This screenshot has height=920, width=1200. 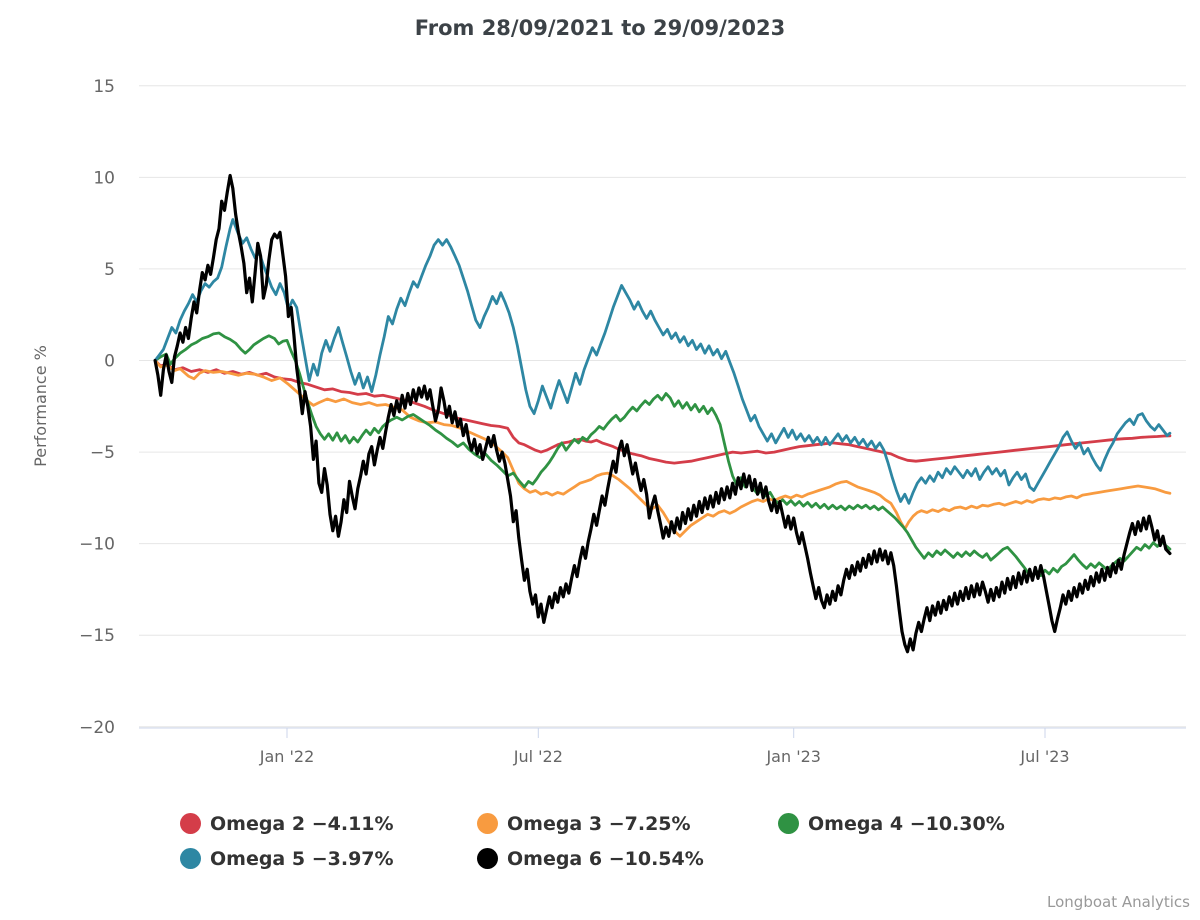 What do you see at coordinates (600, 28) in the screenshot?
I see `chart-title: From 28/09/2021 to 29/09/2023` at bounding box center [600, 28].